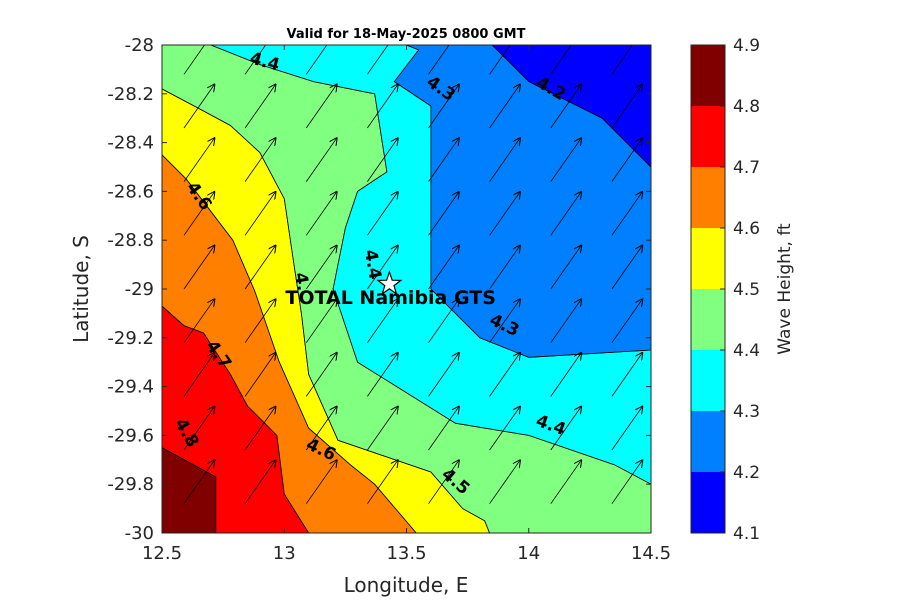  What do you see at coordinates (746, 473) in the screenshot?
I see `colorbar-tick-label: 4.2` at bounding box center [746, 473].